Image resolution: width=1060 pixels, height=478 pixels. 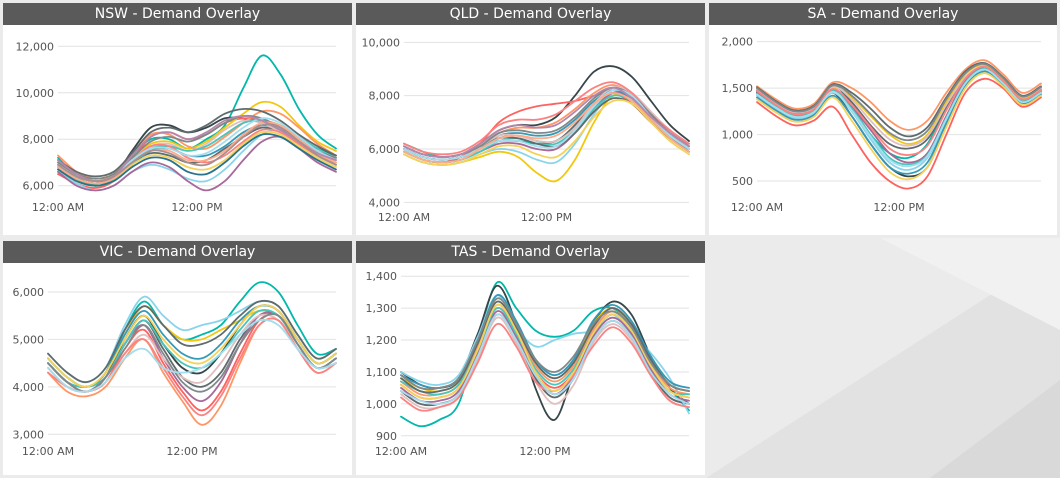 What do you see at coordinates (382, 372) in the screenshot?
I see `y-tick-label: 1,100` at bounding box center [382, 372].